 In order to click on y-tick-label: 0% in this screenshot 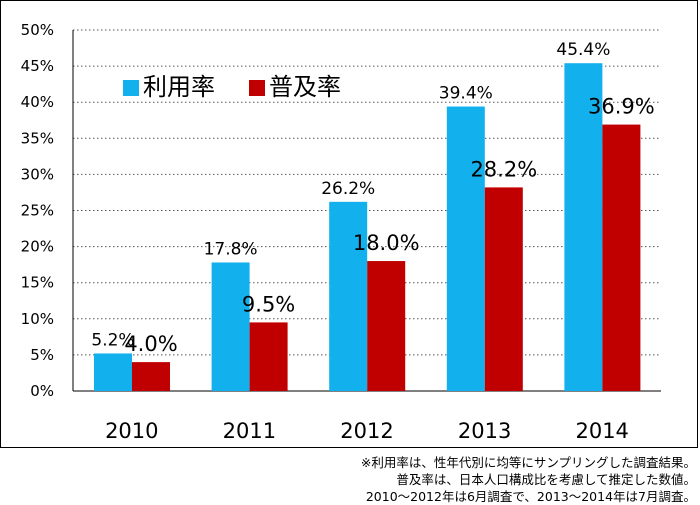, I will do `click(42, 391)`.